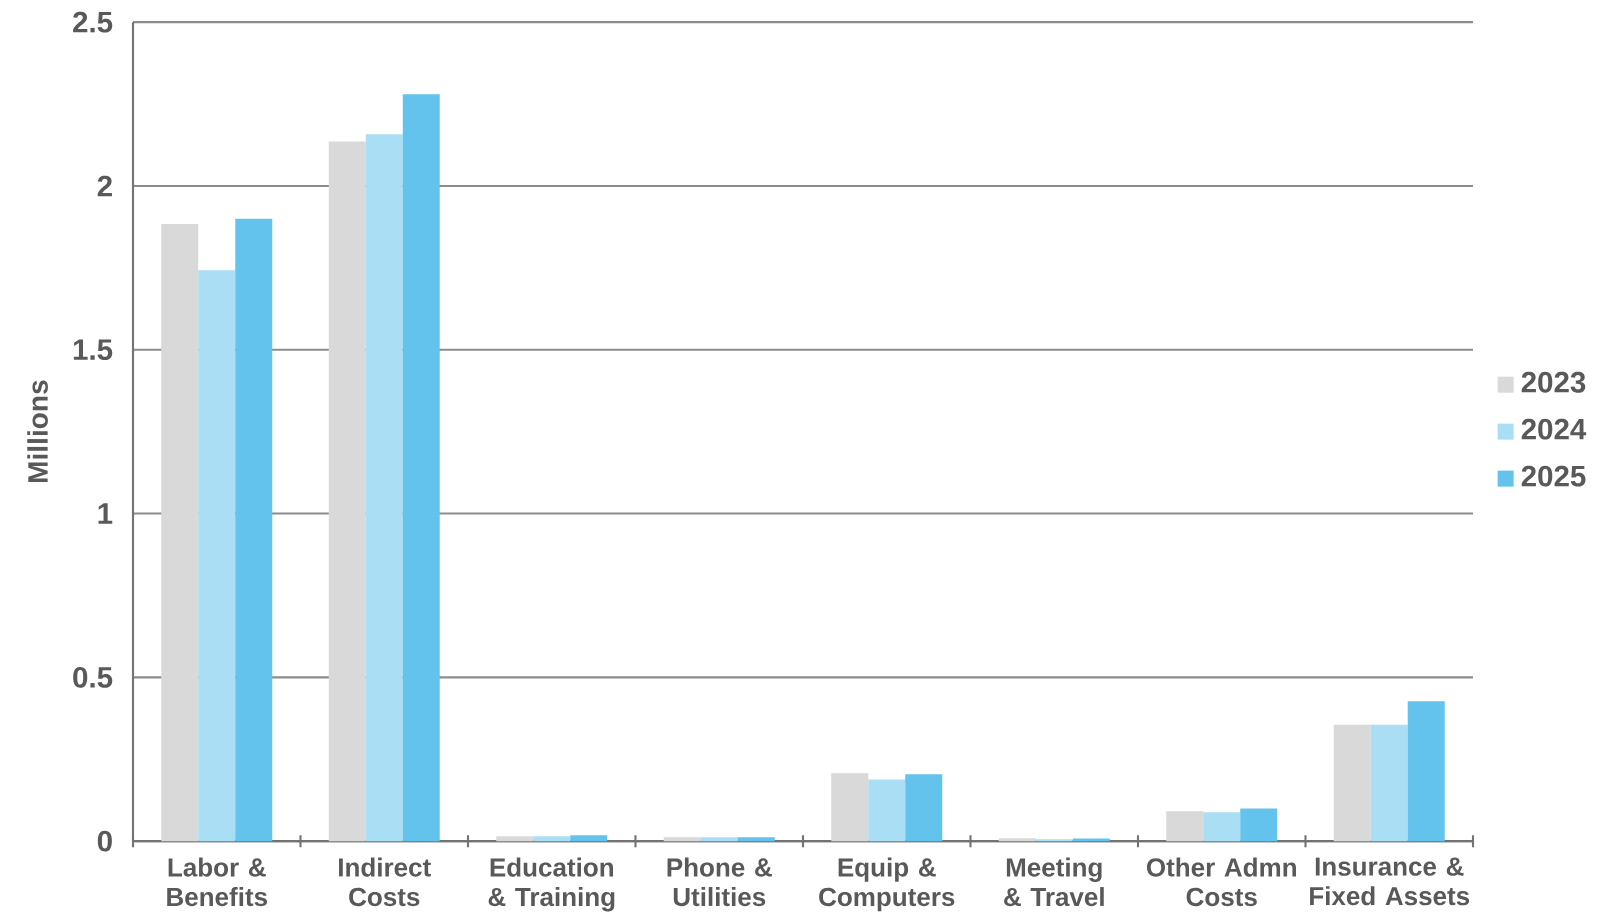 The height and width of the screenshot is (923, 1613). Describe the element at coordinates (93, 677) in the screenshot. I see `y-tick-label: 0.5` at that location.